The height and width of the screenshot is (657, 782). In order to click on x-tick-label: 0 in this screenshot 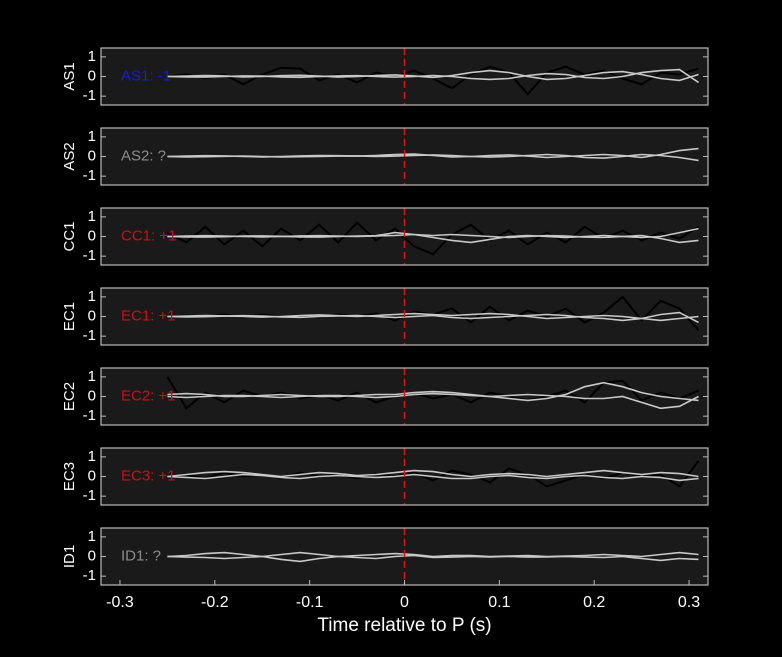, I will do `click(404, 602)`.